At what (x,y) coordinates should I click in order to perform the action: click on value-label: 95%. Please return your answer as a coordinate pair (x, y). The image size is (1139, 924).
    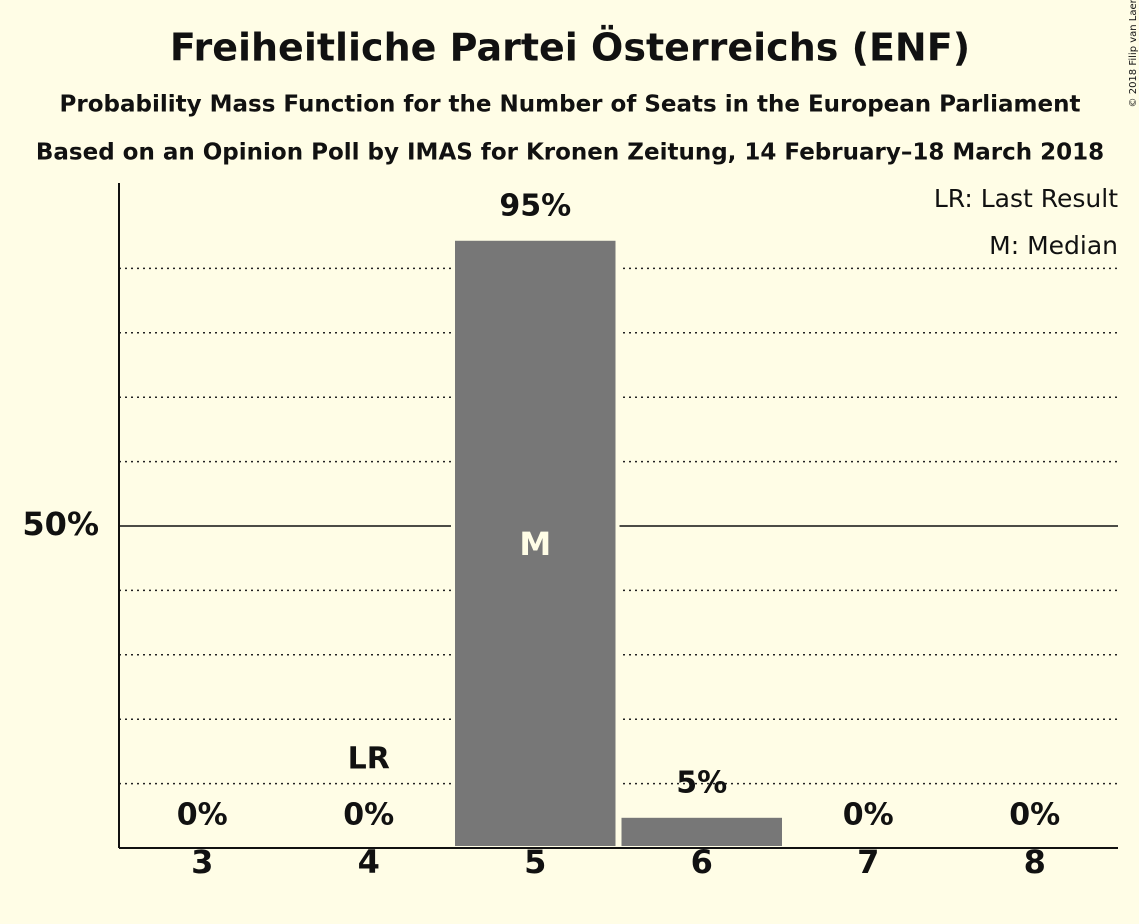
    Looking at the image, I should click on (535, 205).